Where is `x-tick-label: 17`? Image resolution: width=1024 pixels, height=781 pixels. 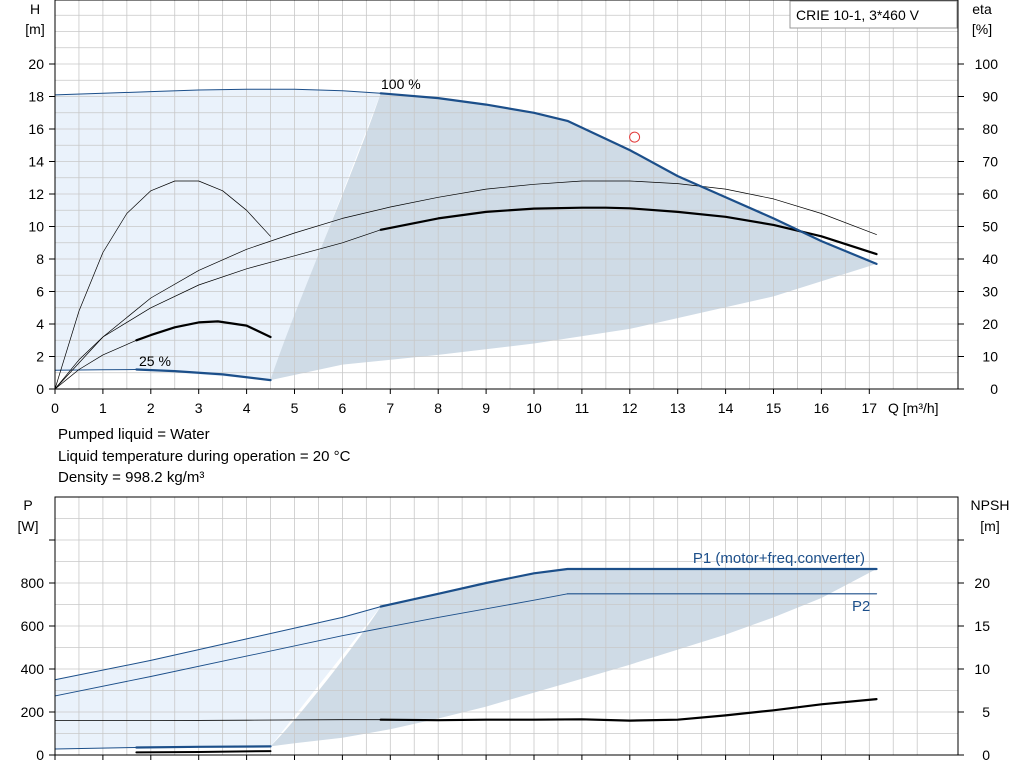
x-tick-label: 17 is located at coordinates (870, 408).